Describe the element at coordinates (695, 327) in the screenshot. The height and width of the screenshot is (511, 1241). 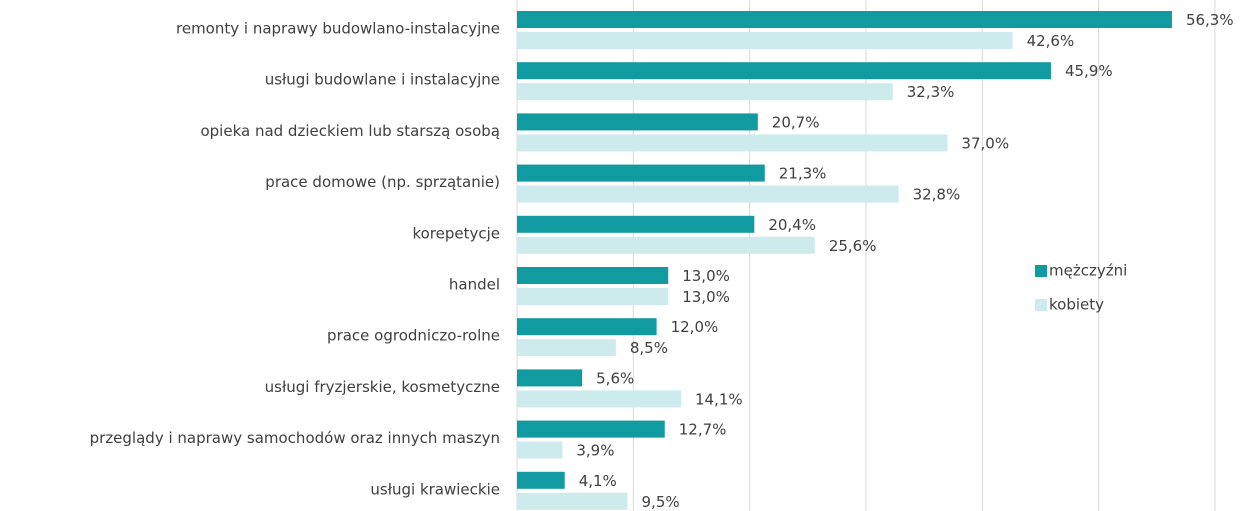
I see `value-label: 12,0%` at that location.